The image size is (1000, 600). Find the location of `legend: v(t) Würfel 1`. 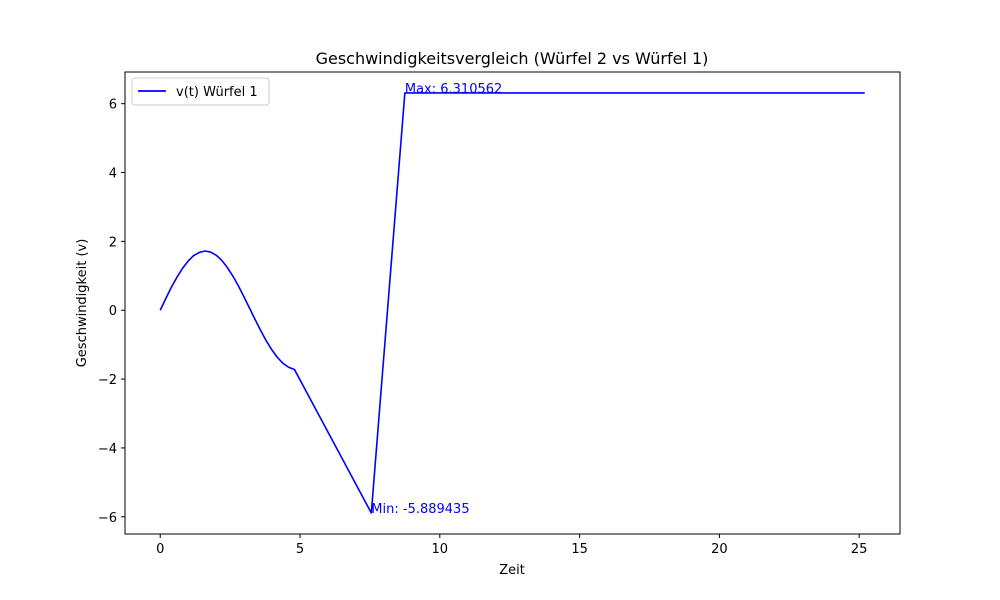

legend: v(t) Würfel 1 is located at coordinates (200, 91).